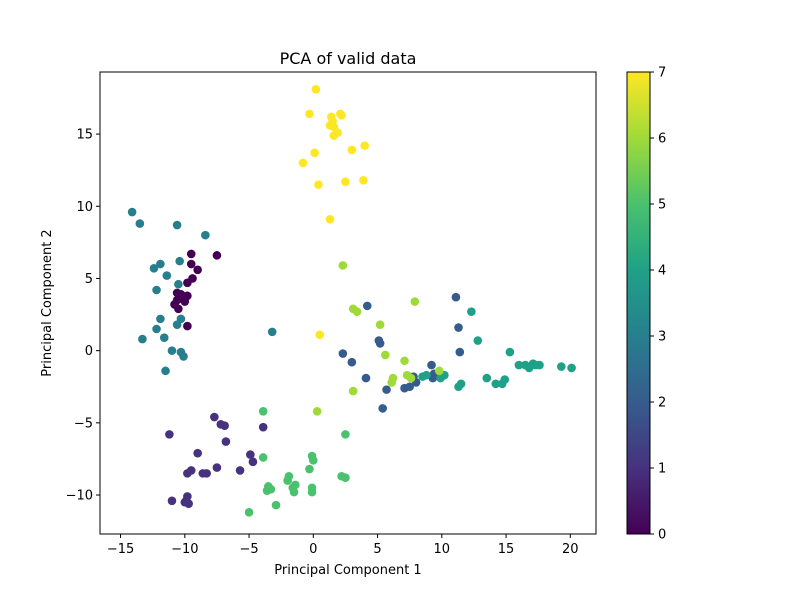 This screenshot has width=800, height=600. What do you see at coordinates (638, 303) in the screenshot?
I see `colorbar` at bounding box center [638, 303].